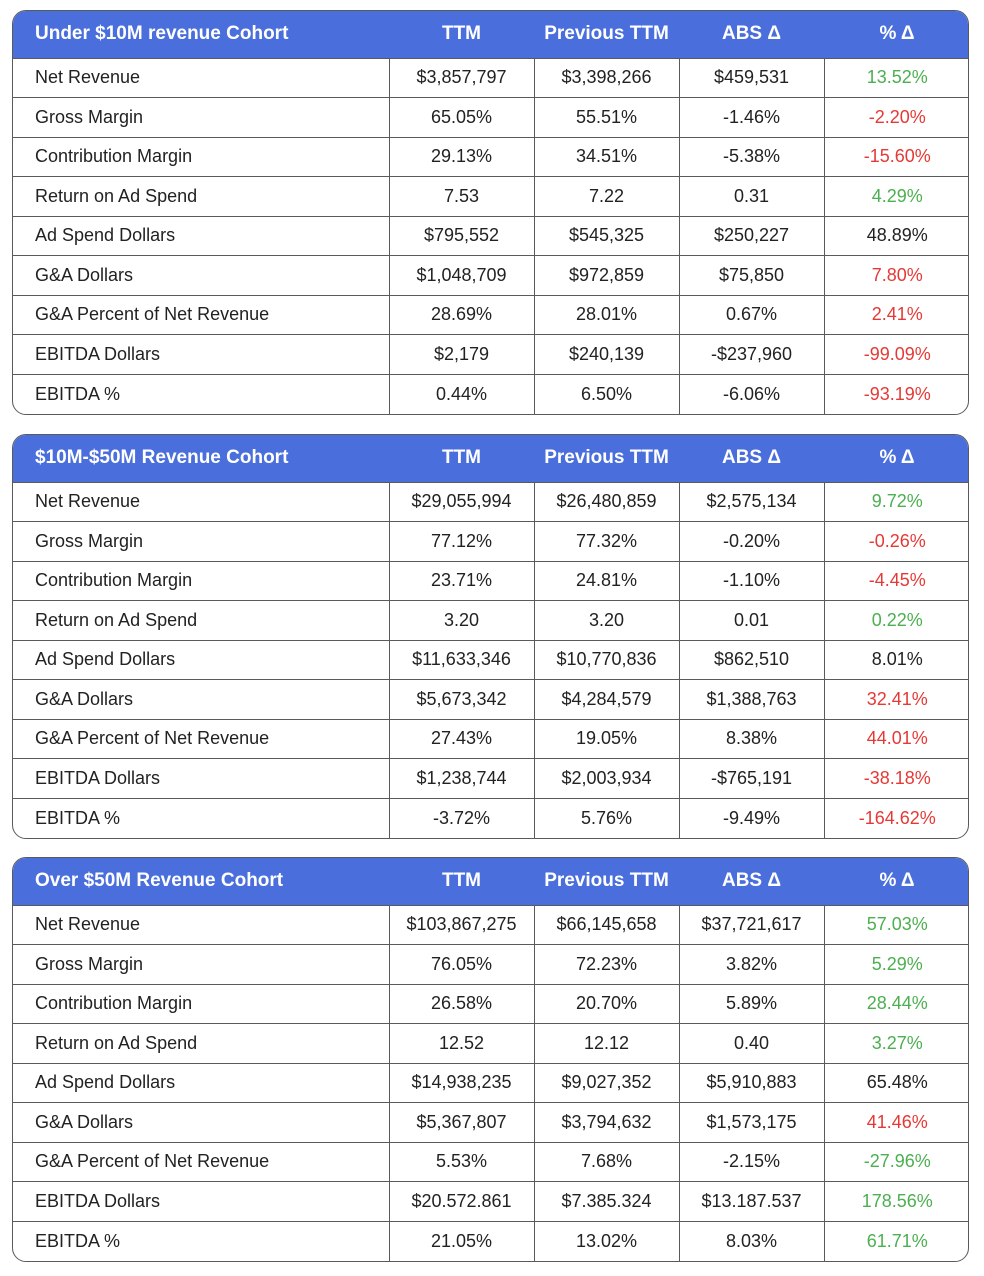  Describe the element at coordinates (461, 275) in the screenshot. I see `ttm-value-cell: $1,048,709` at that location.